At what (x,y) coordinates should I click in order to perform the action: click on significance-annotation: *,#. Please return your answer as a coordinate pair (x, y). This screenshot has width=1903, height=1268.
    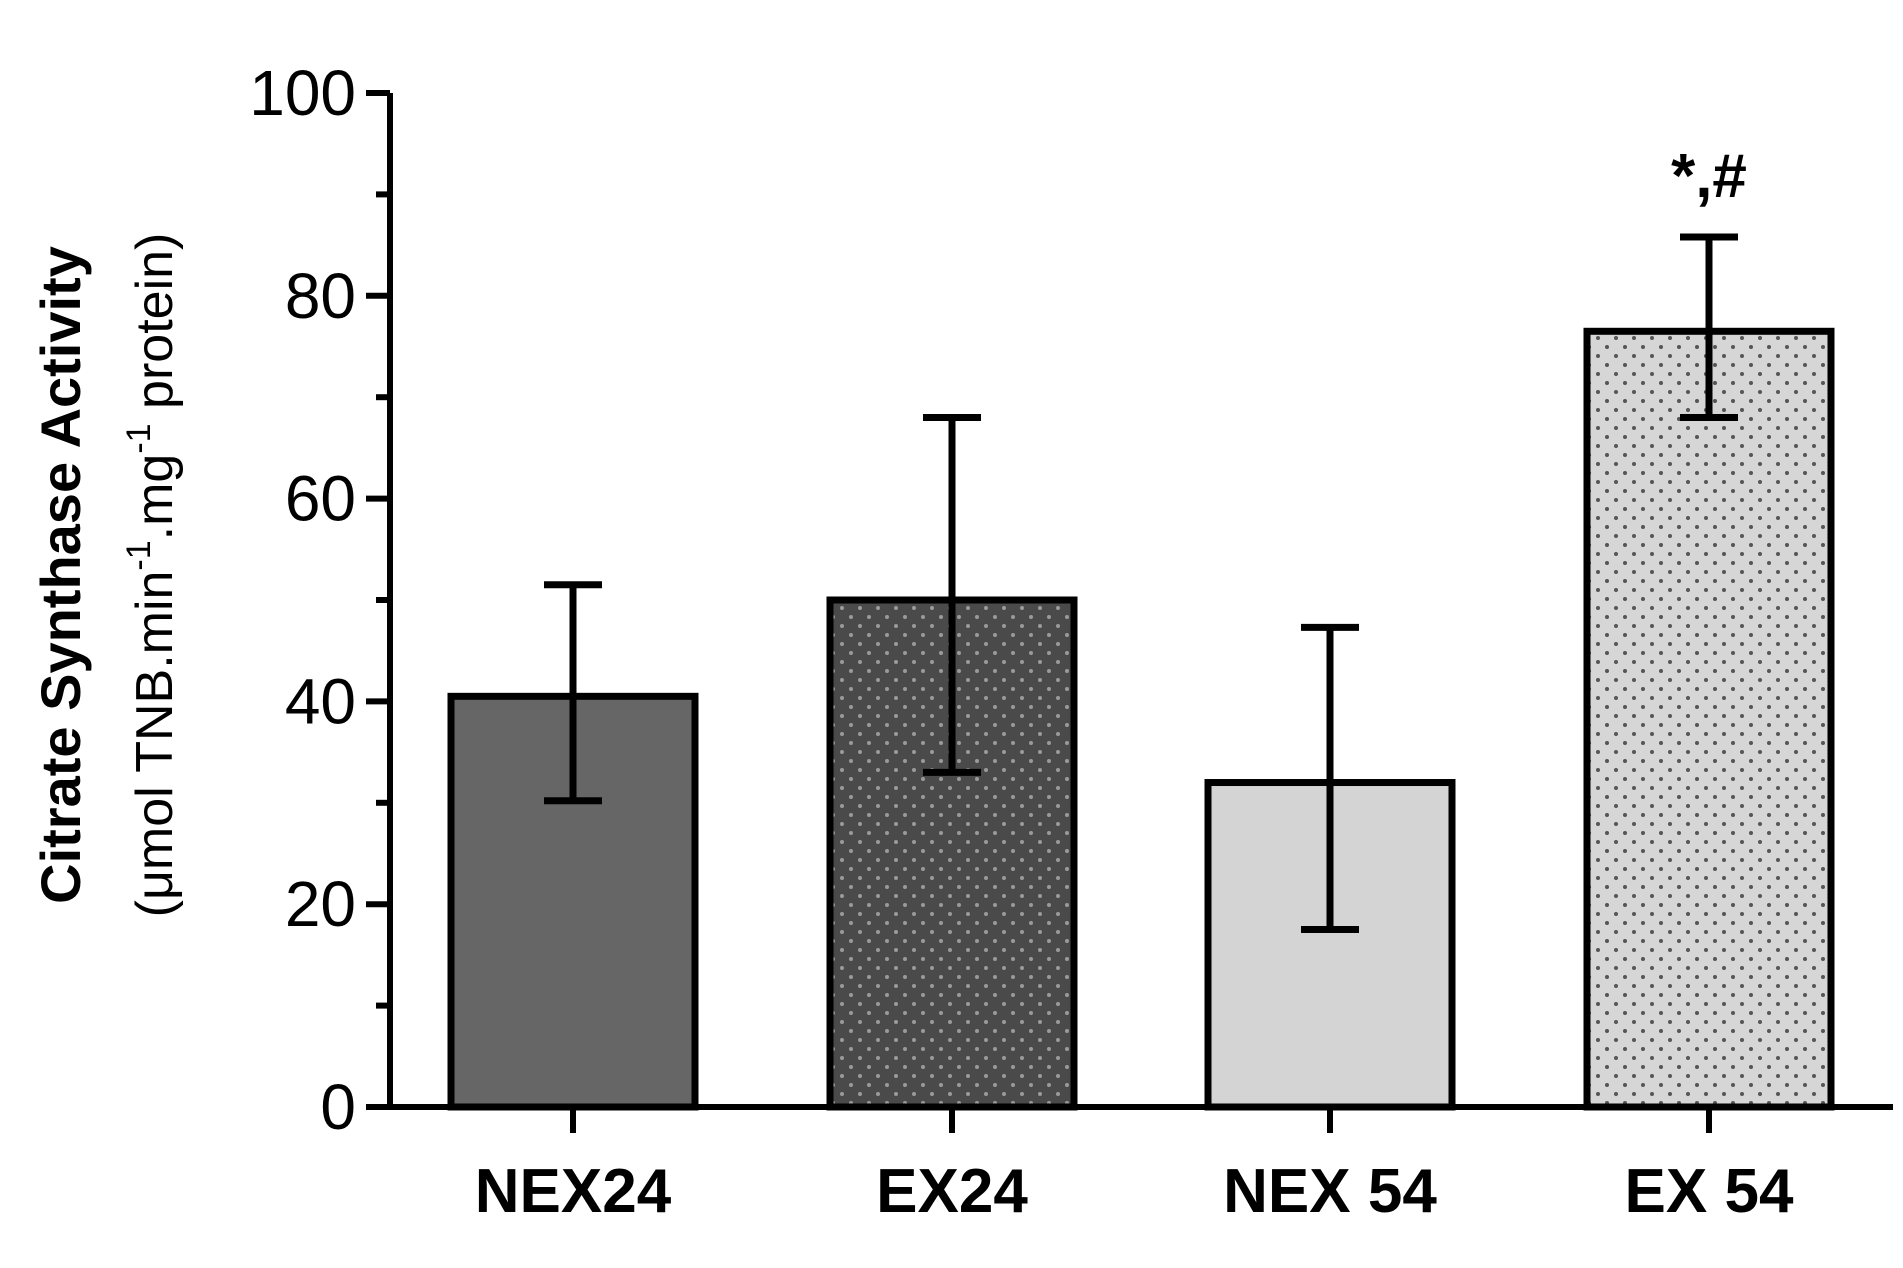
    Looking at the image, I should click on (1709, 176).